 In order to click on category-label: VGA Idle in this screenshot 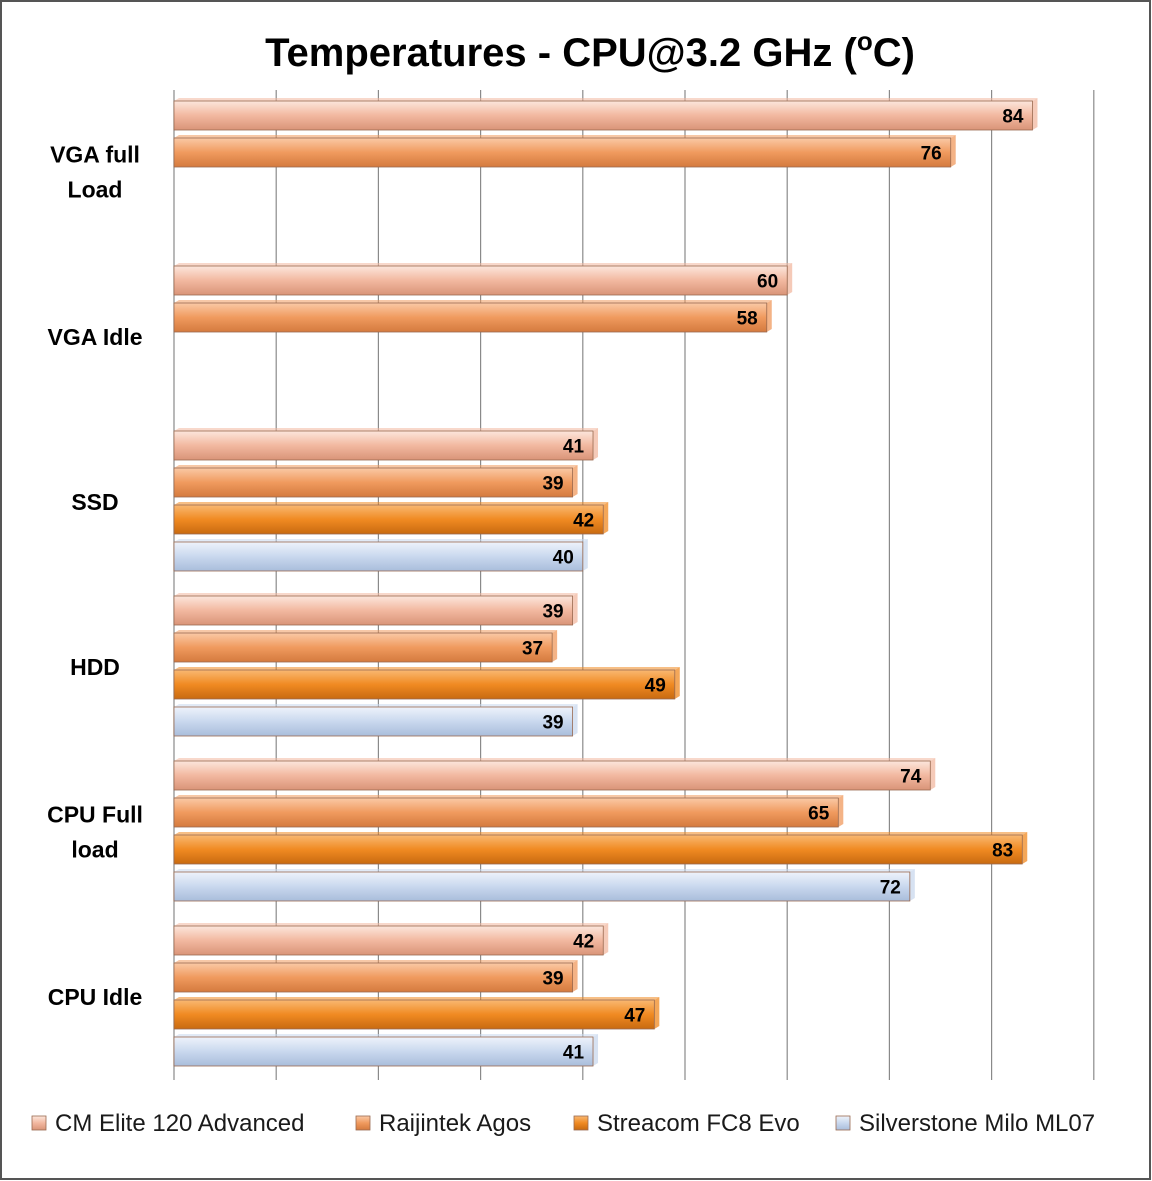, I will do `click(95, 337)`.